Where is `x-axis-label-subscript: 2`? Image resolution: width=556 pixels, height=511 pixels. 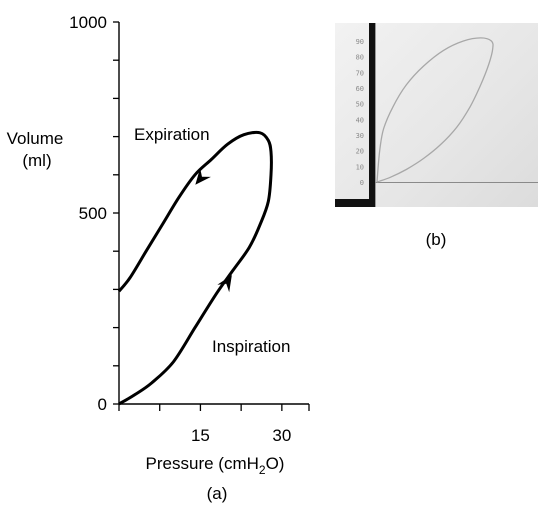
x-axis-label-subscript: 2 is located at coordinates (262, 470).